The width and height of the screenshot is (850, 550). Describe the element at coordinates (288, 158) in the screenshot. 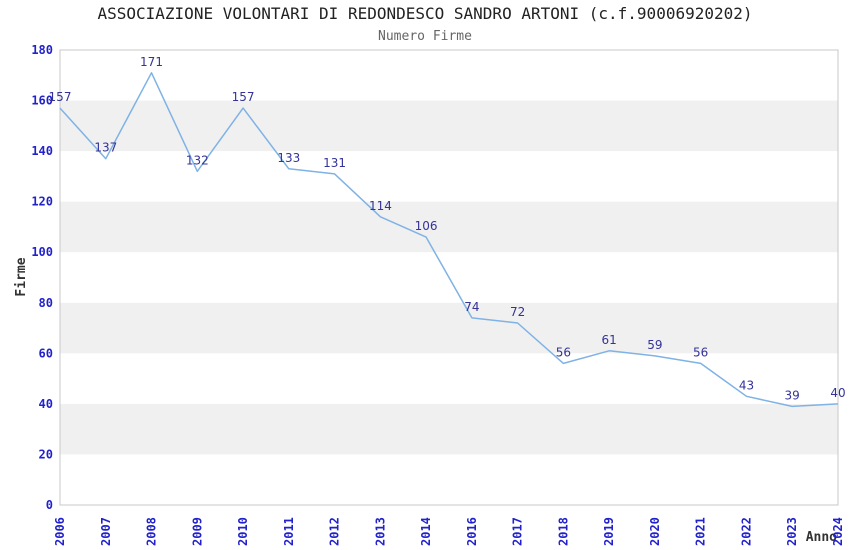

I see `data-point-label: 133` at that location.